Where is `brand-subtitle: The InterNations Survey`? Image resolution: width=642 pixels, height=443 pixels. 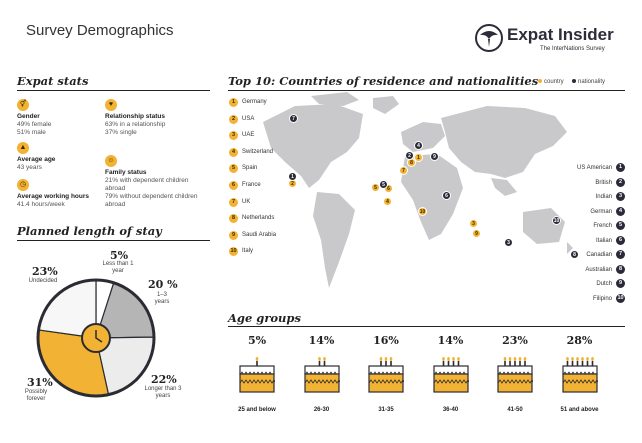 brand-subtitle: The InterNations Survey is located at coordinates (572, 49).